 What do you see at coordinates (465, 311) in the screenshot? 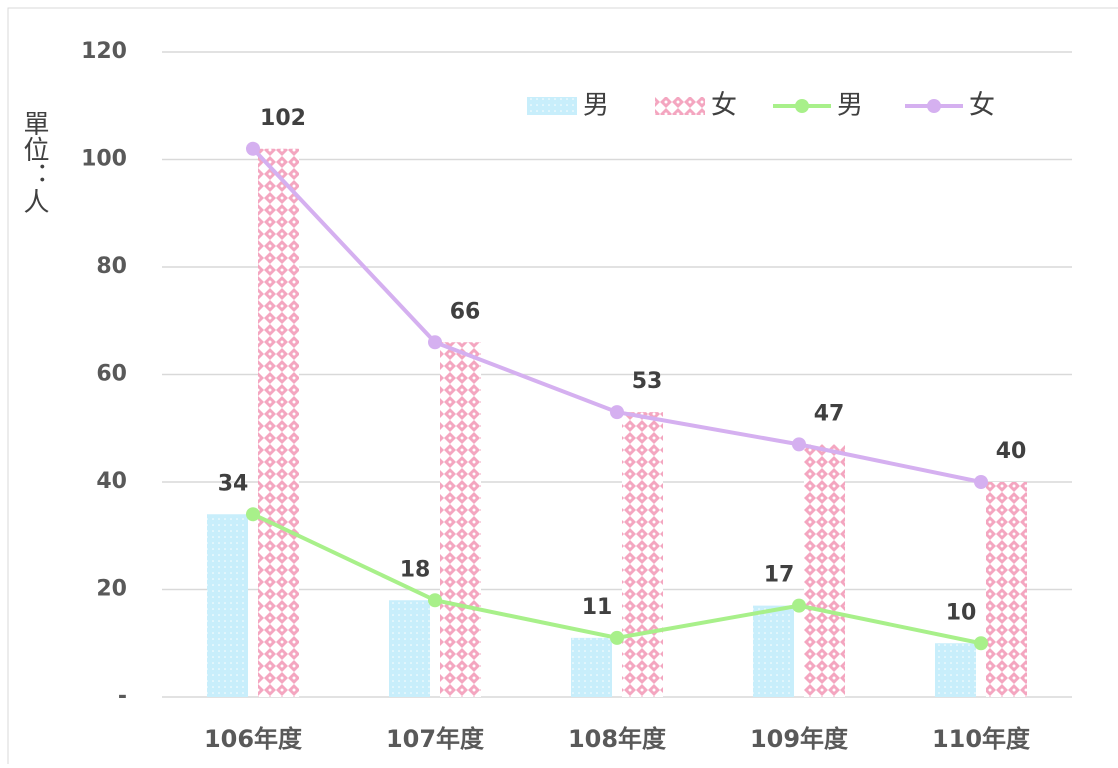
I see `data-label: 66` at bounding box center [465, 311].